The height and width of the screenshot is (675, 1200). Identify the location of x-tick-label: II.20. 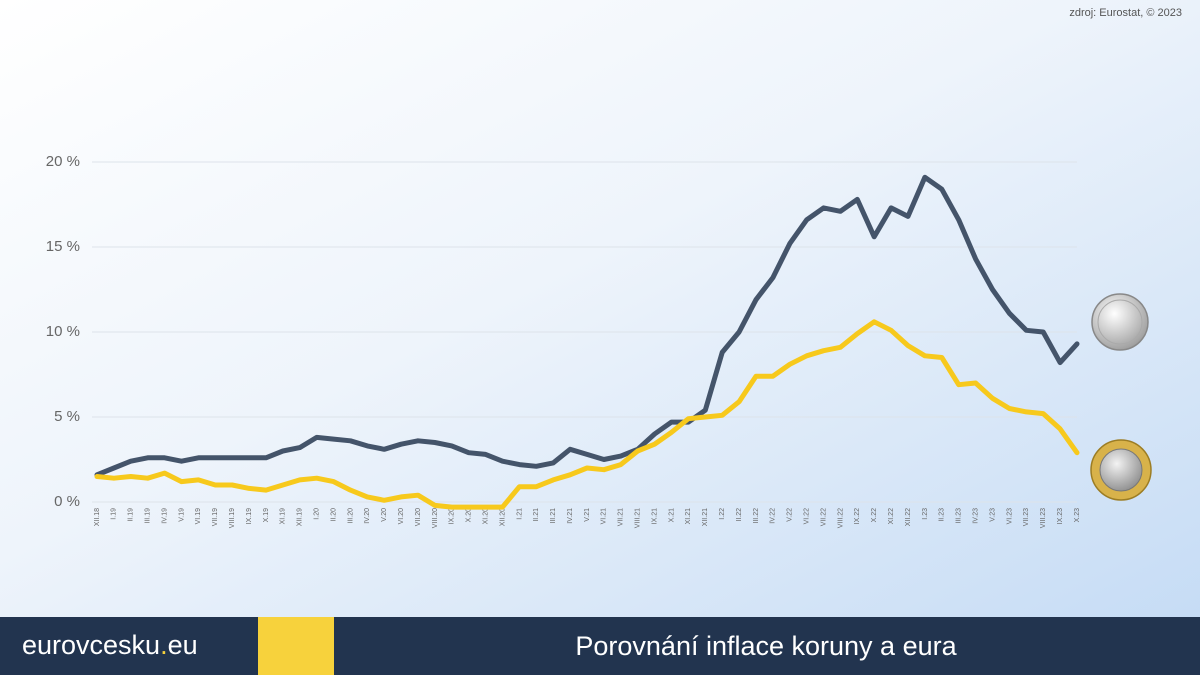
(333, 515).